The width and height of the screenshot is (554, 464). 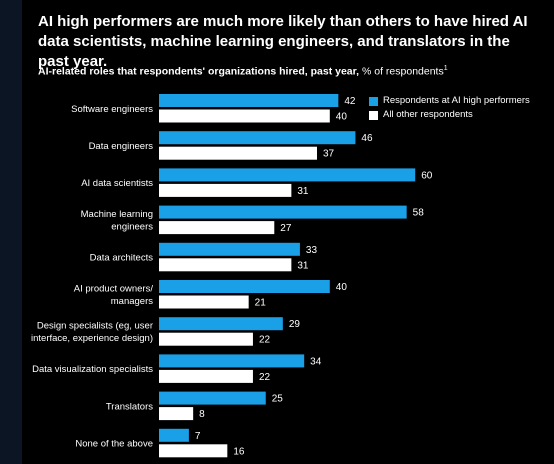 I want to click on bar-others-data-visualization-specialists, so click(x=206, y=376).